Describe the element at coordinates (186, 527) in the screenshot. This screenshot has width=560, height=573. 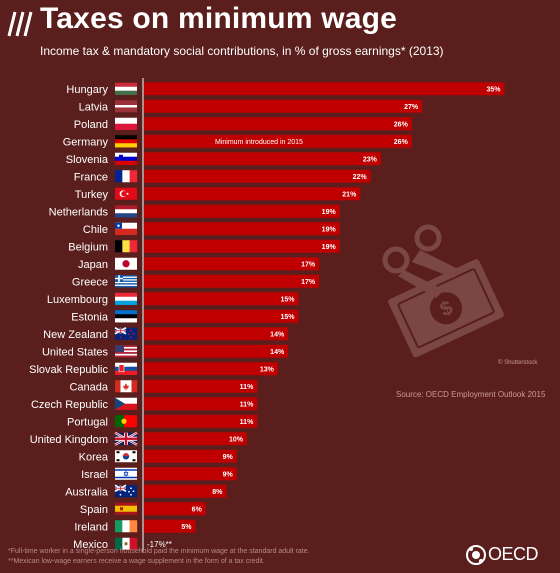
I see `value-label: 5%` at that location.